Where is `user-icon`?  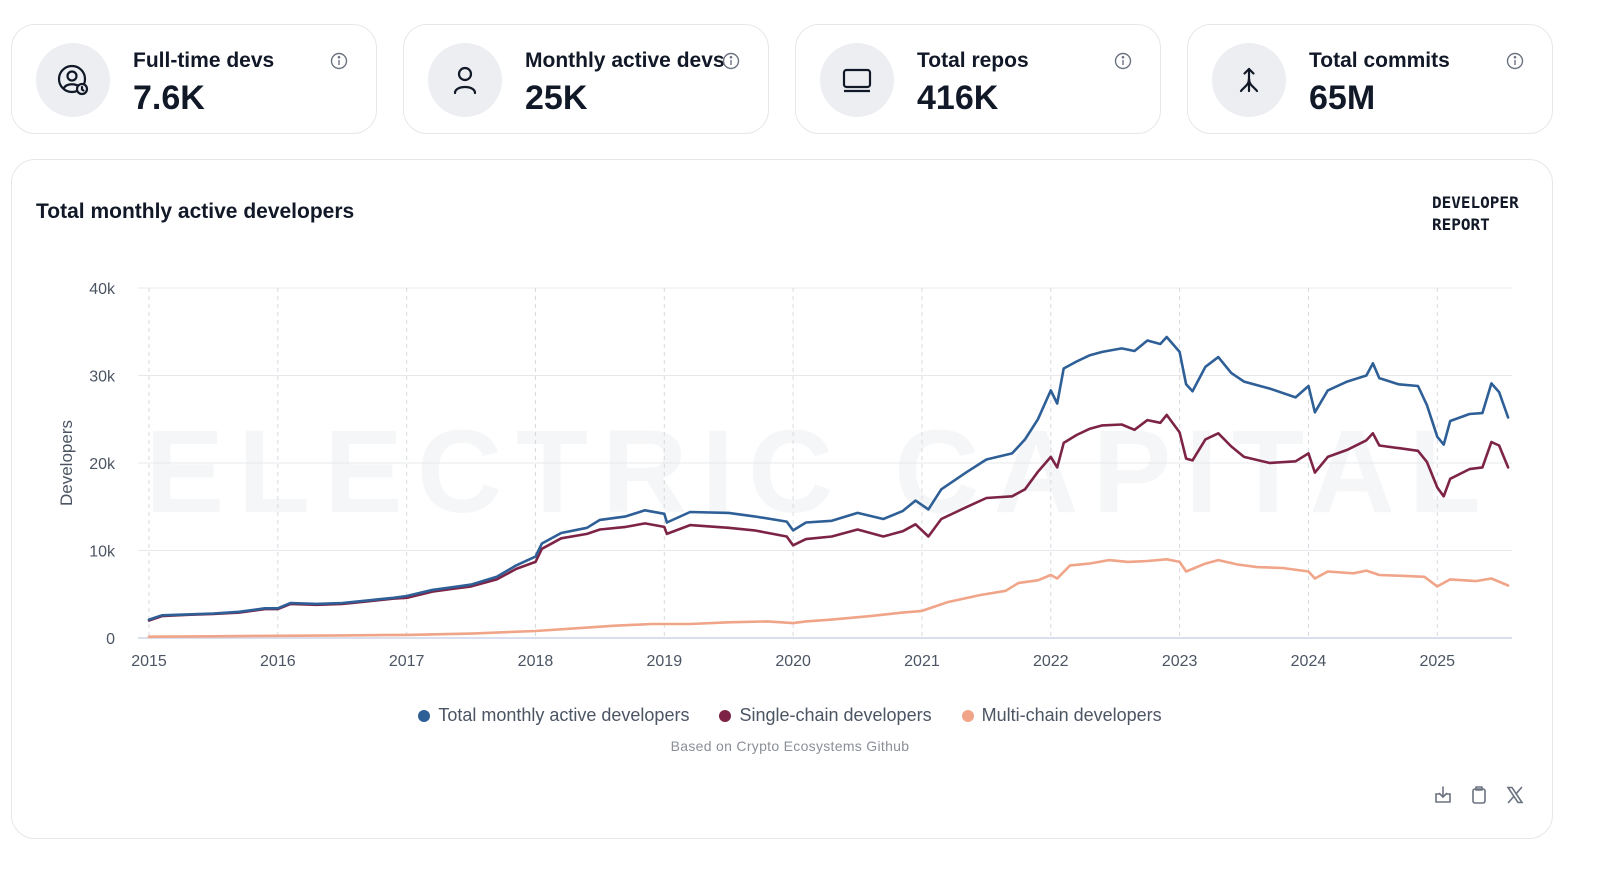
user-icon is located at coordinates (465, 80).